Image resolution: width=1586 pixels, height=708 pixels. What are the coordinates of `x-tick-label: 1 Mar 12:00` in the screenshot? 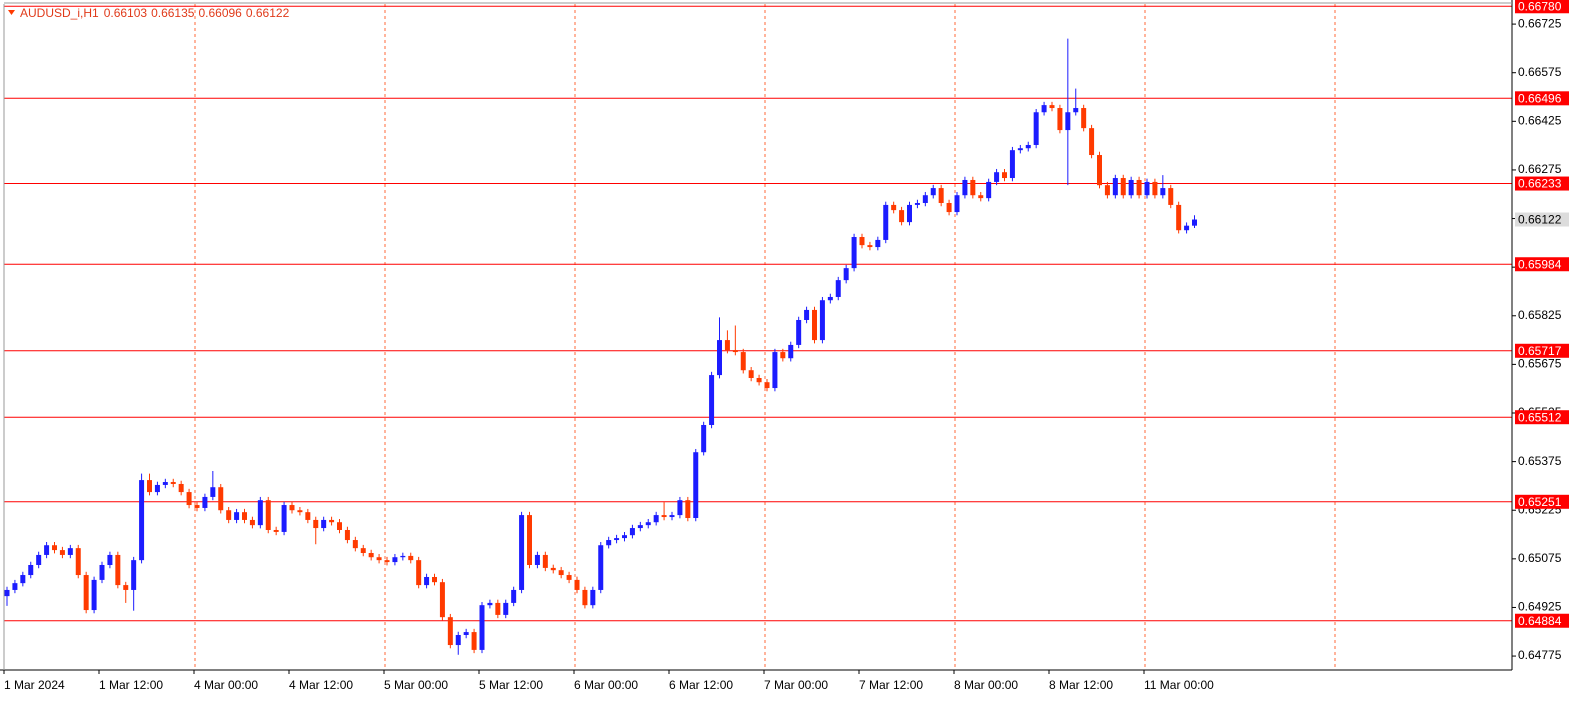 It's located at (131, 685).